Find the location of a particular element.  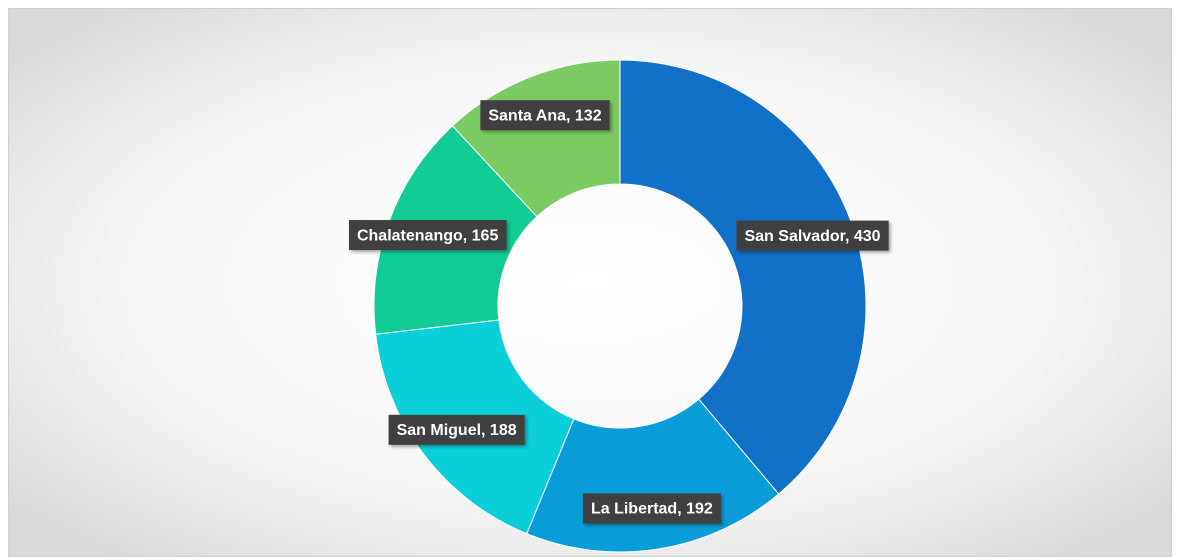

label-text: San Salvador, 430 is located at coordinates (812, 236).